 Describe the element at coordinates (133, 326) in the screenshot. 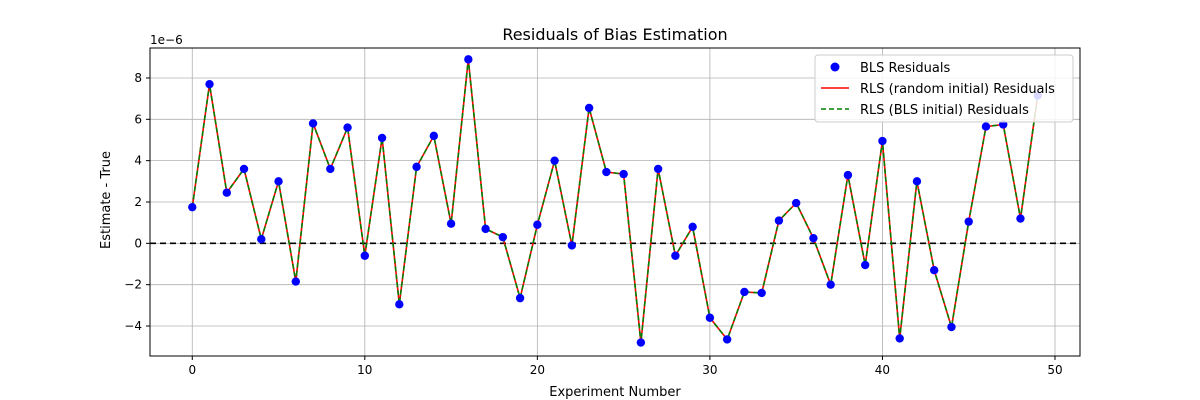

I see `y-tick-label: −4` at that location.